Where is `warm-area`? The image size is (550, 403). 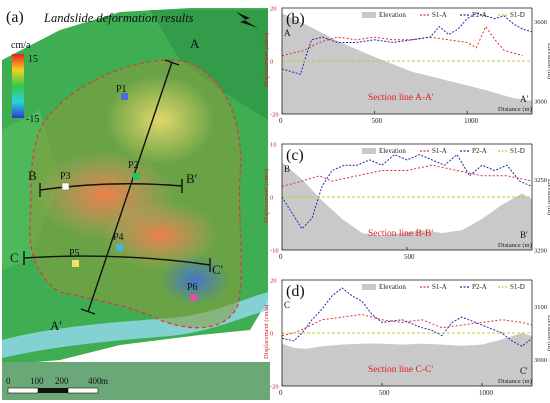
warm-area is located at coordinates (160, 120).